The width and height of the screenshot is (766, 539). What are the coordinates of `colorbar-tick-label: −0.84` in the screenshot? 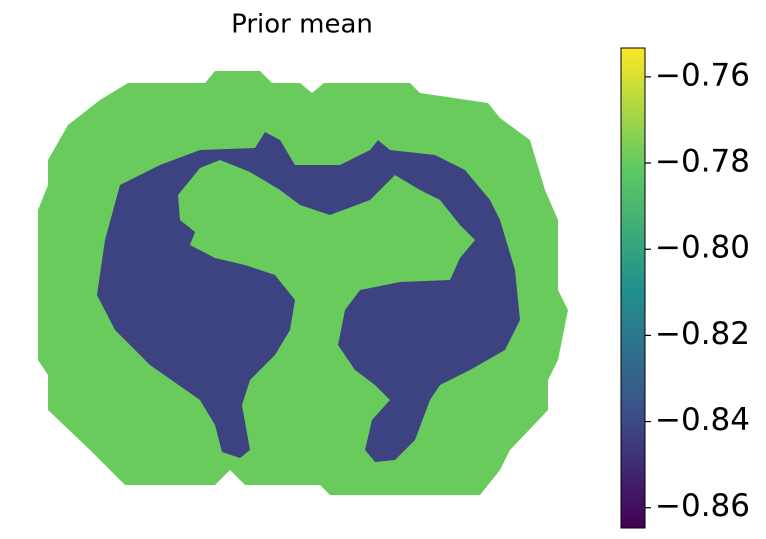 It's located at (702, 420).